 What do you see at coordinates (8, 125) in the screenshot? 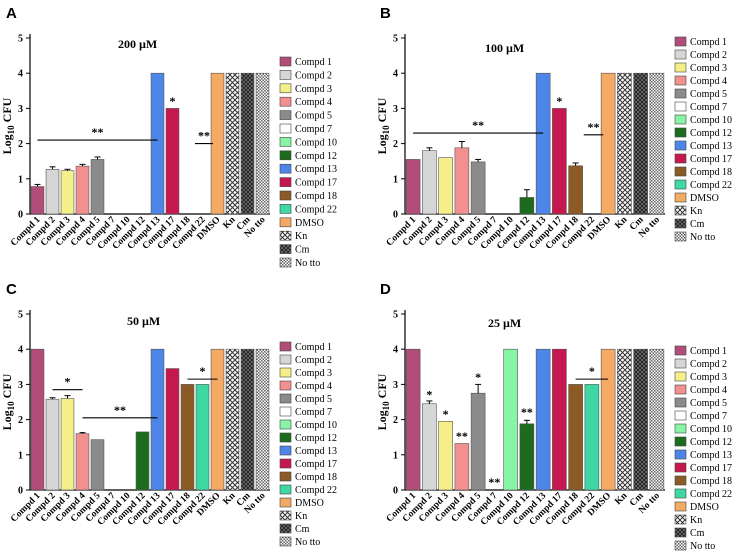
I see `y-axis-label: Log10 CFU` at bounding box center [8, 125].